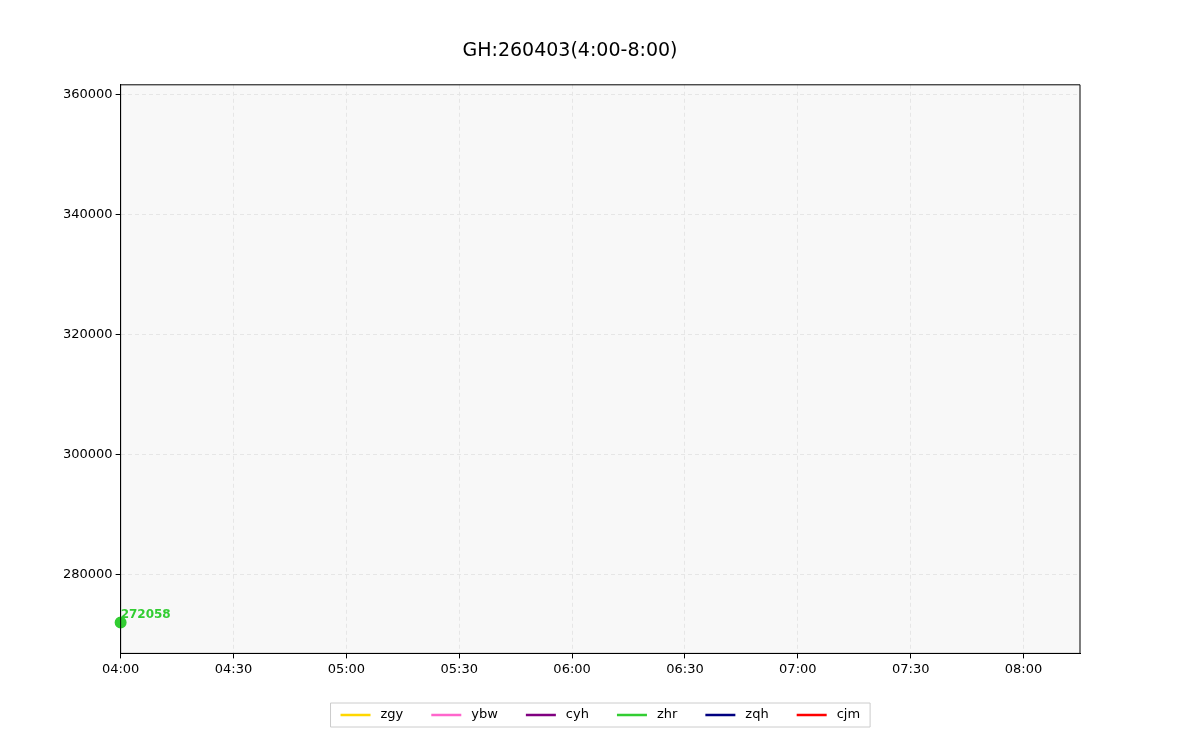 This screenshot has height=750, width=1200. Describe the element at coordinates (667, 714) in the screenshot. I see `legend-label: zhr` at that location.